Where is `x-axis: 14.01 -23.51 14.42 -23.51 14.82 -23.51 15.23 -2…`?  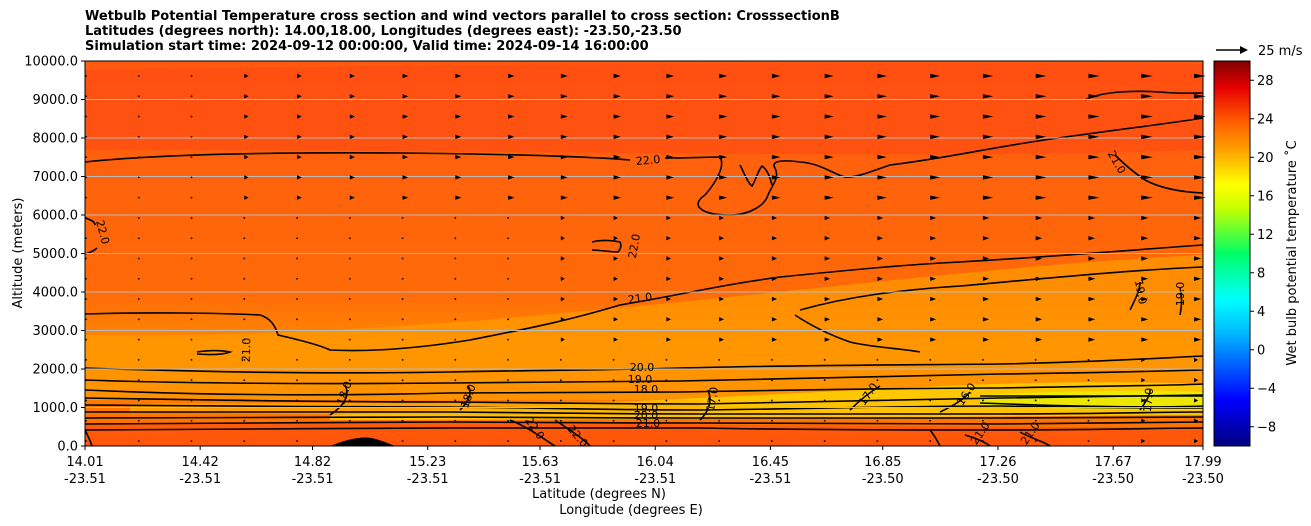 x-axis: 14.01 -23.51 14.42 -23.51 14.82 -23.51 15.23 -2… is located at coordinates (644, 466).